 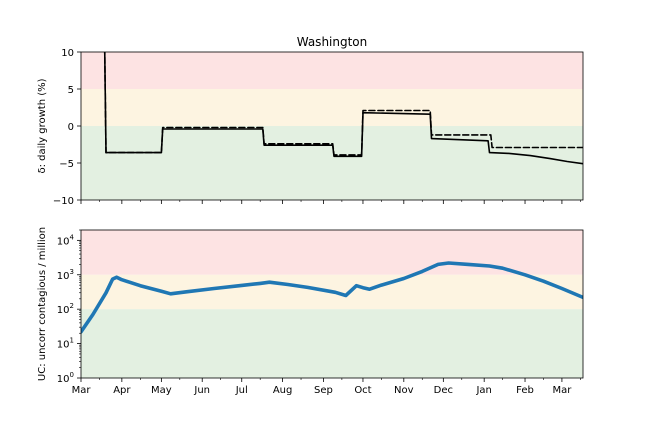 What do you see at coordinates (66, 240) in the screenshot?
I see `y-tick-label: 10⁴` at bounding box center [66, 240].